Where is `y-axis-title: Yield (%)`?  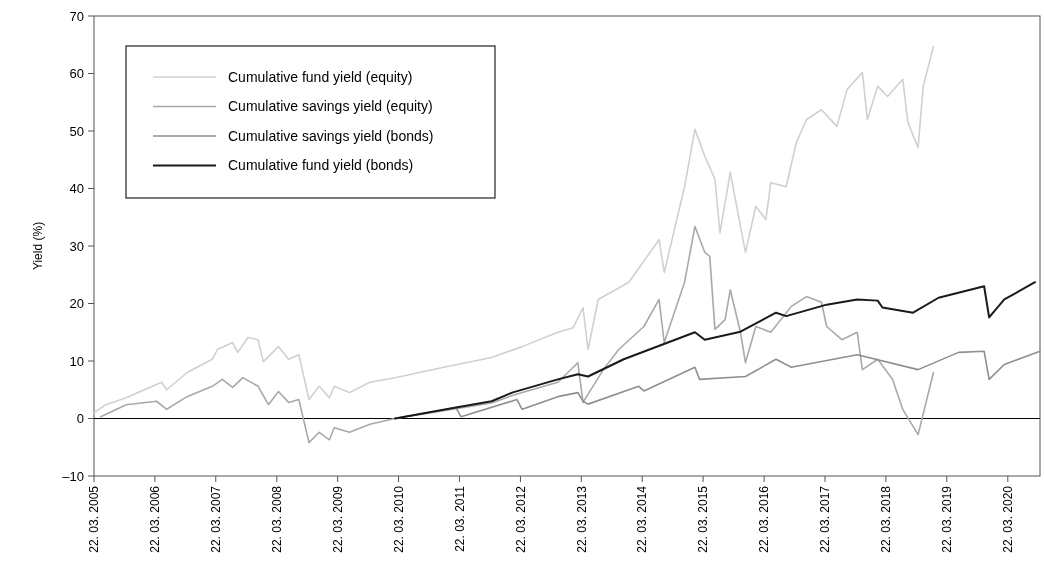
y-axis-title: Yield (%) is located at coordinates (38, 246).